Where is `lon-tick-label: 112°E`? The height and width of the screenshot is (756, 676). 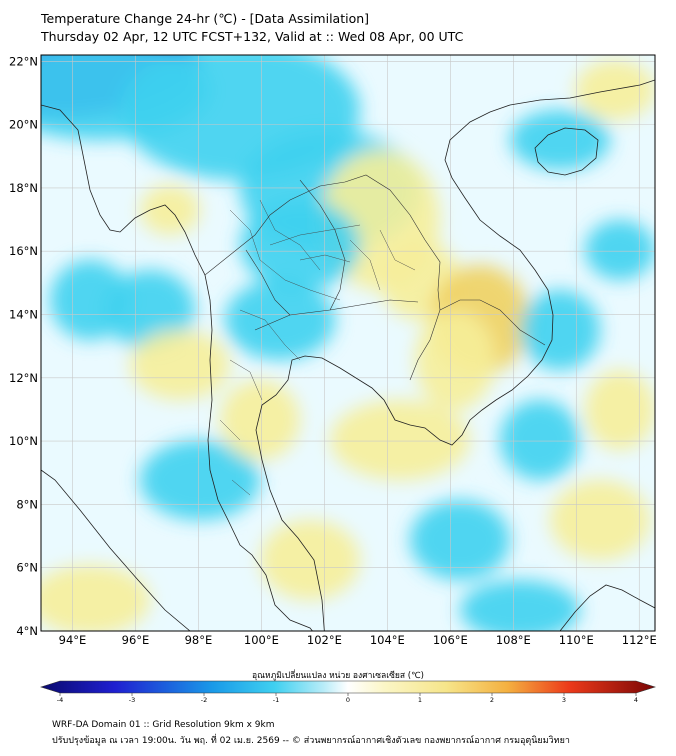 lon-tick-label: 112°E is located at coordinates (639, 640).